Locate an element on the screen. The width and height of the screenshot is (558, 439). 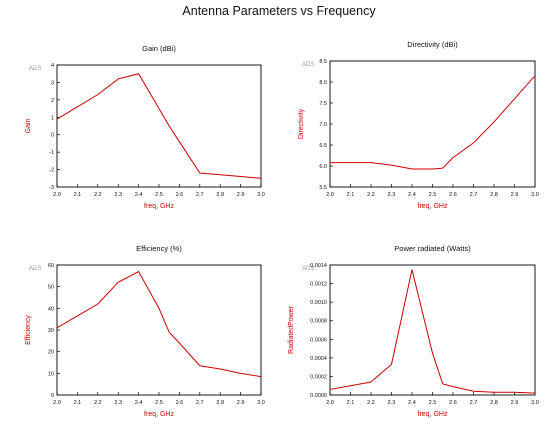
y-tick-label: -1 is located at coordinates (51, 153).